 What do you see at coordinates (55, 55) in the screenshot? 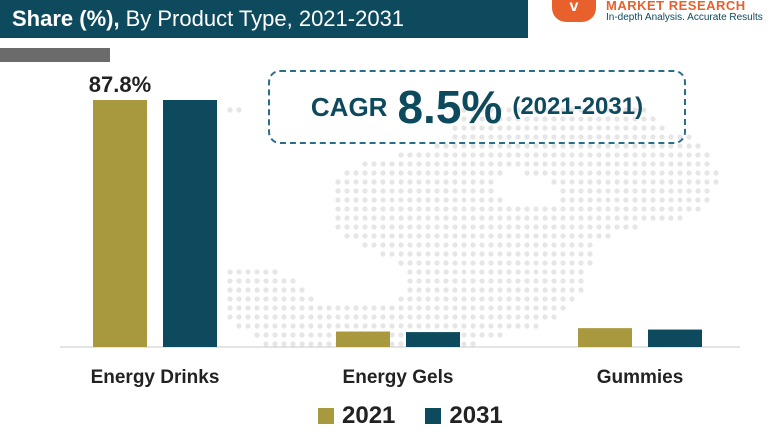
I see `decorative-rule` at bounding box center [55, 55].